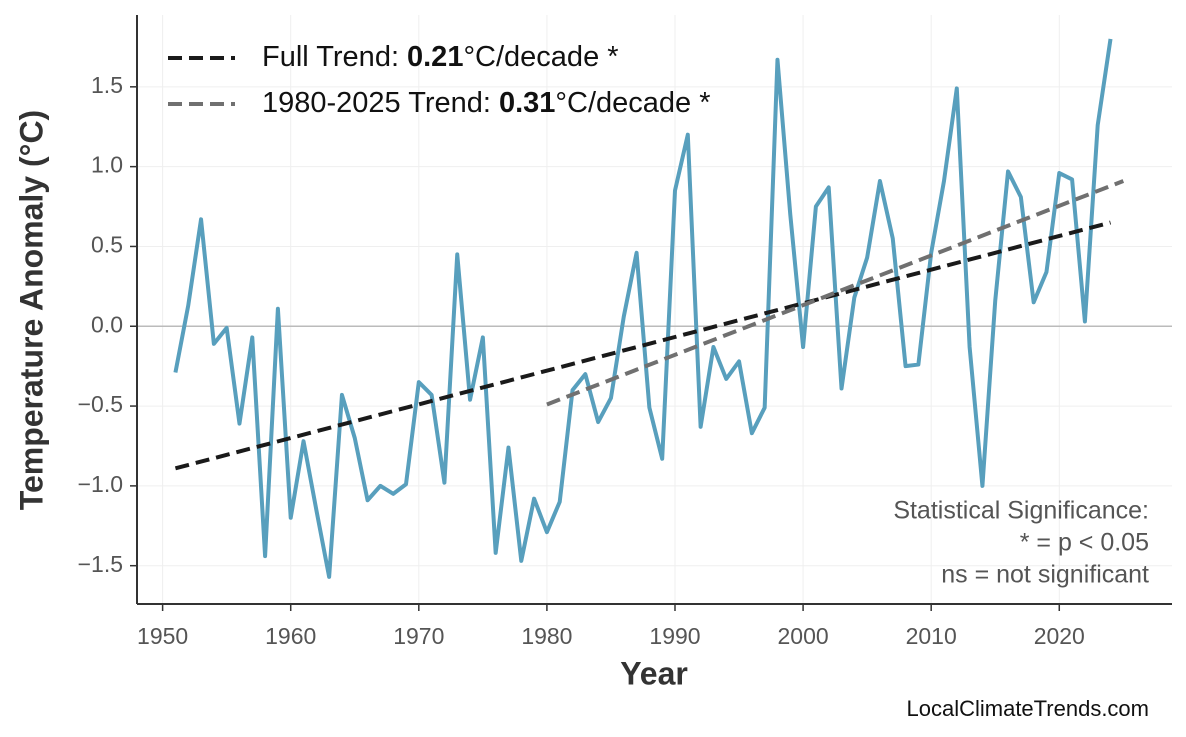  Describe the element at coordinates (803, 636) in the screenshot. I see `x-tick-label: 2000` at that location.